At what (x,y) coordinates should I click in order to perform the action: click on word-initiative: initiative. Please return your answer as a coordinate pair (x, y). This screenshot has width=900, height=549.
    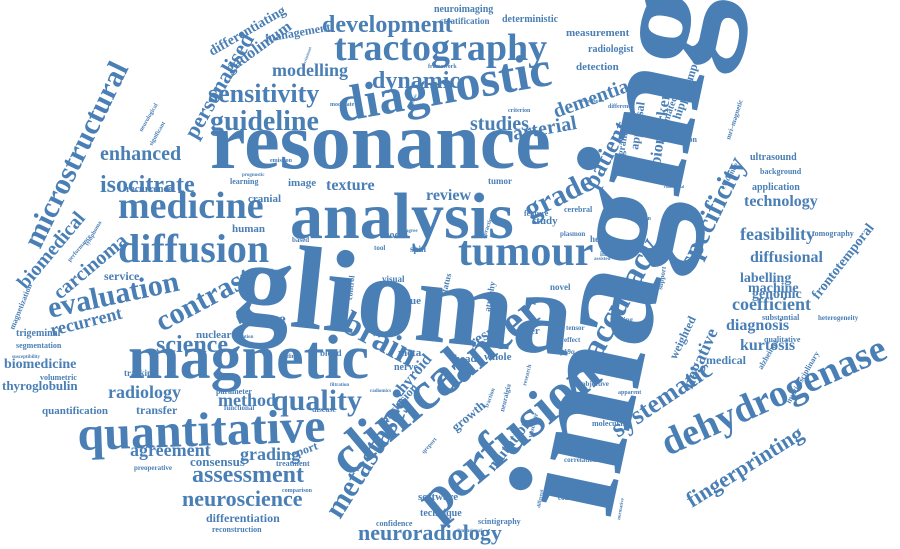
    Looking at the image, I should click on (613, 254).